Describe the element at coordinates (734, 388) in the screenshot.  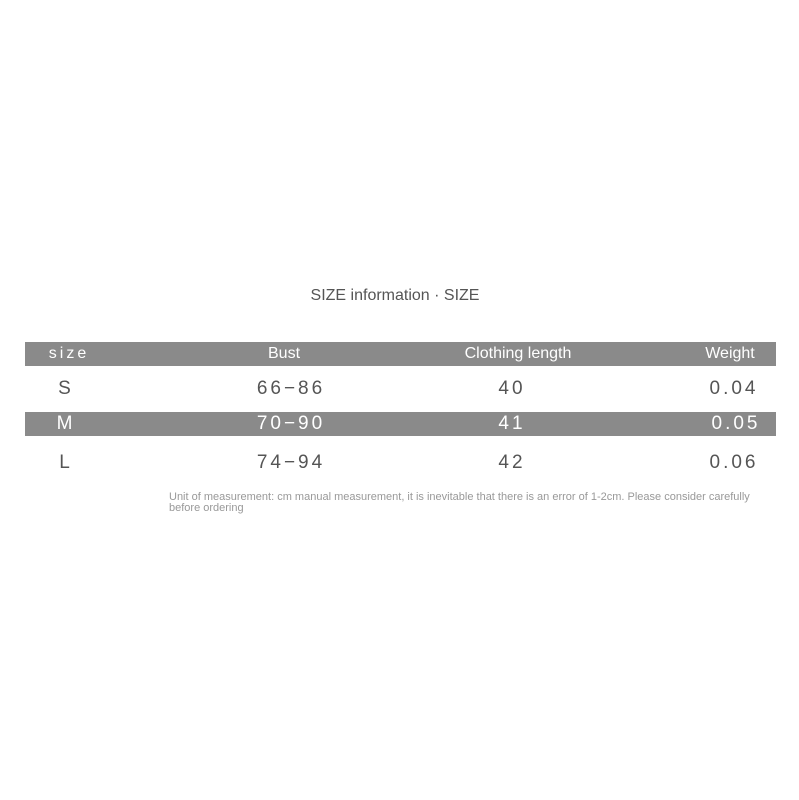
I see `cell: 0.04` at that location.